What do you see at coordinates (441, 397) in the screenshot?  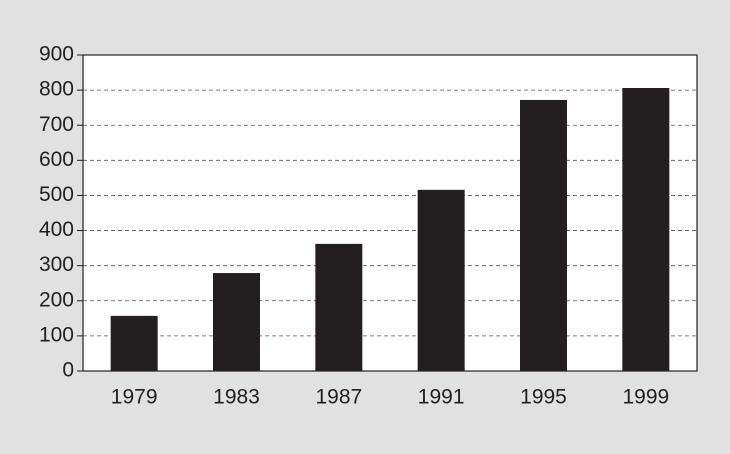 I see `x-tick-label: 1991` at bounding box center [441, 397].